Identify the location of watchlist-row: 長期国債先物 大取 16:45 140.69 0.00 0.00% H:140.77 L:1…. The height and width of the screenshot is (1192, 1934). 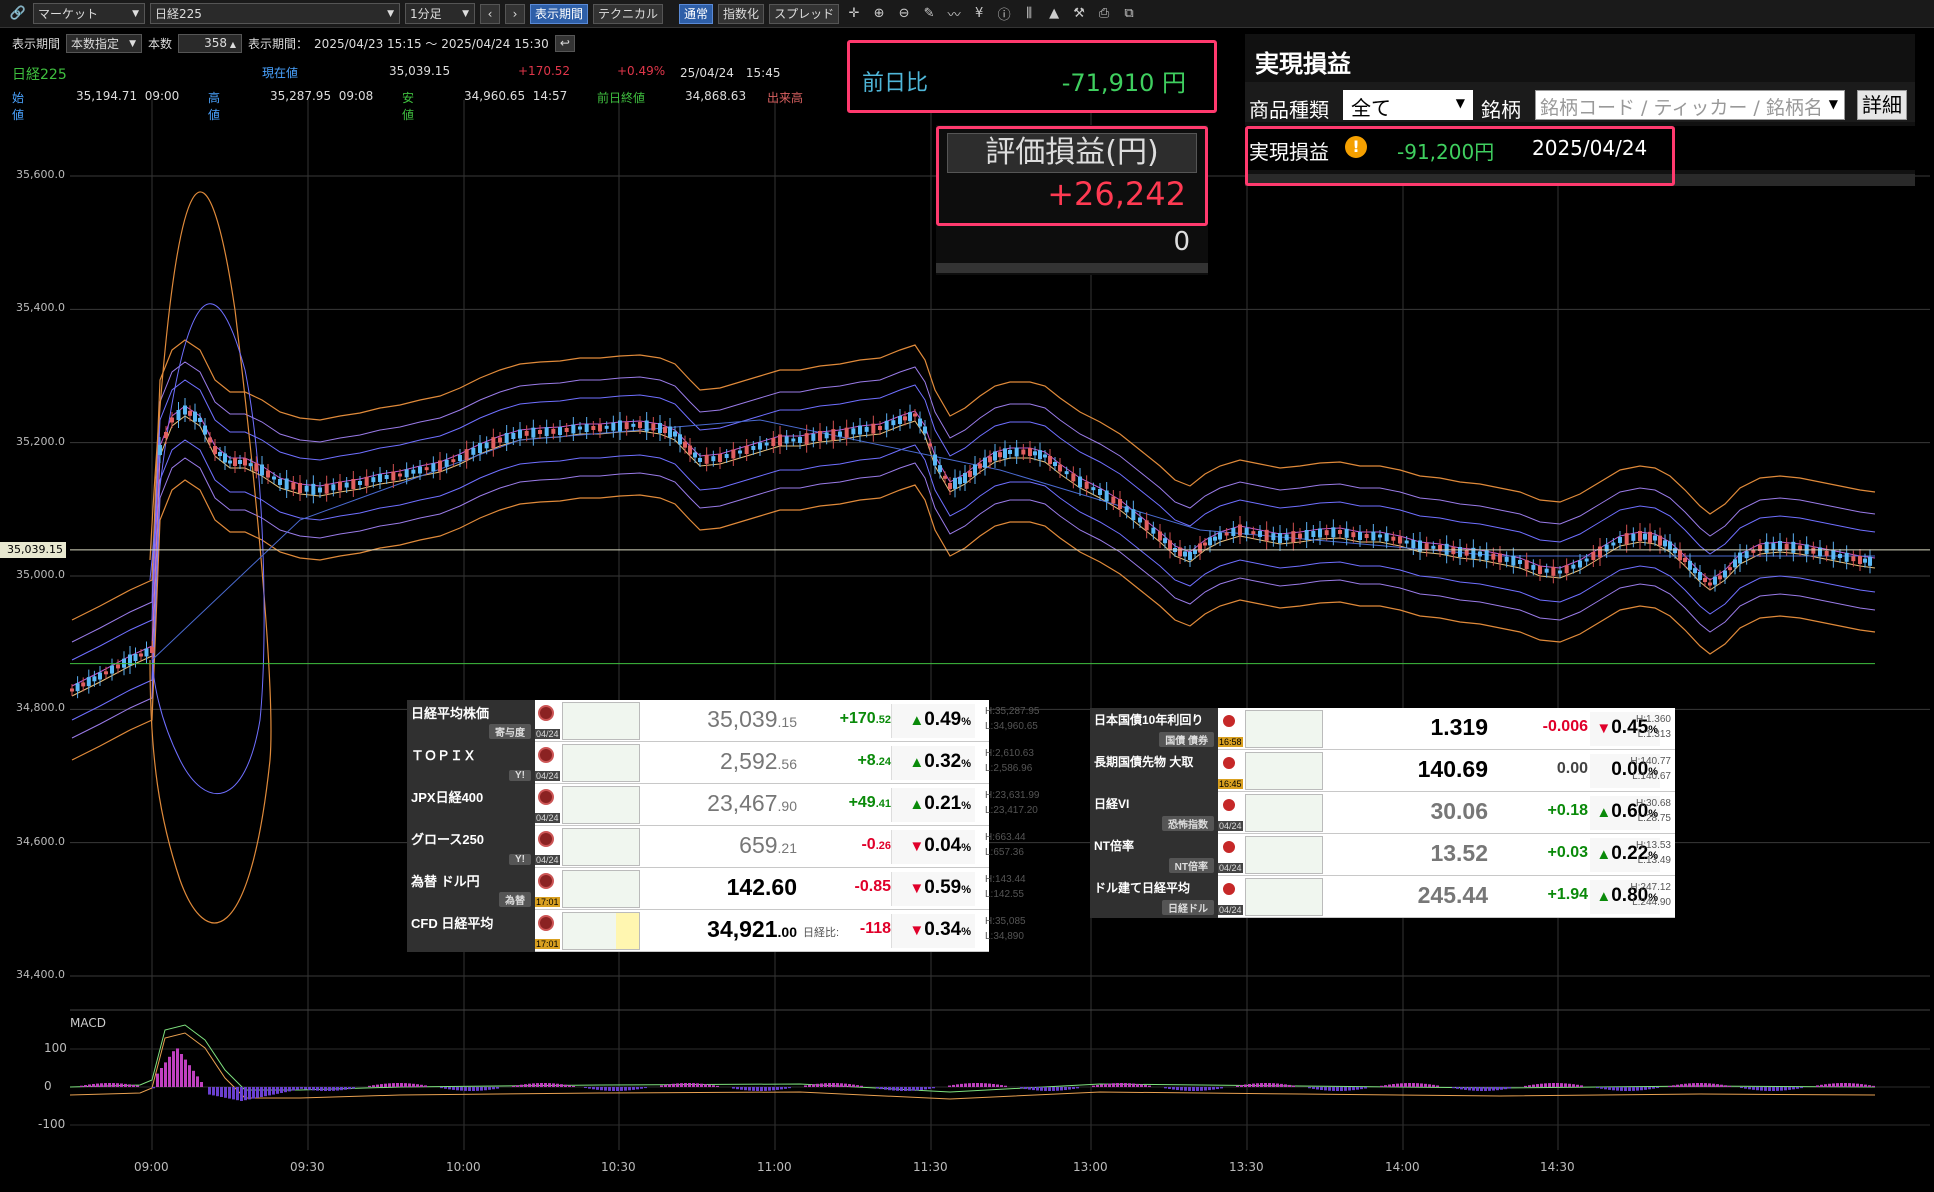
(1382, 771).